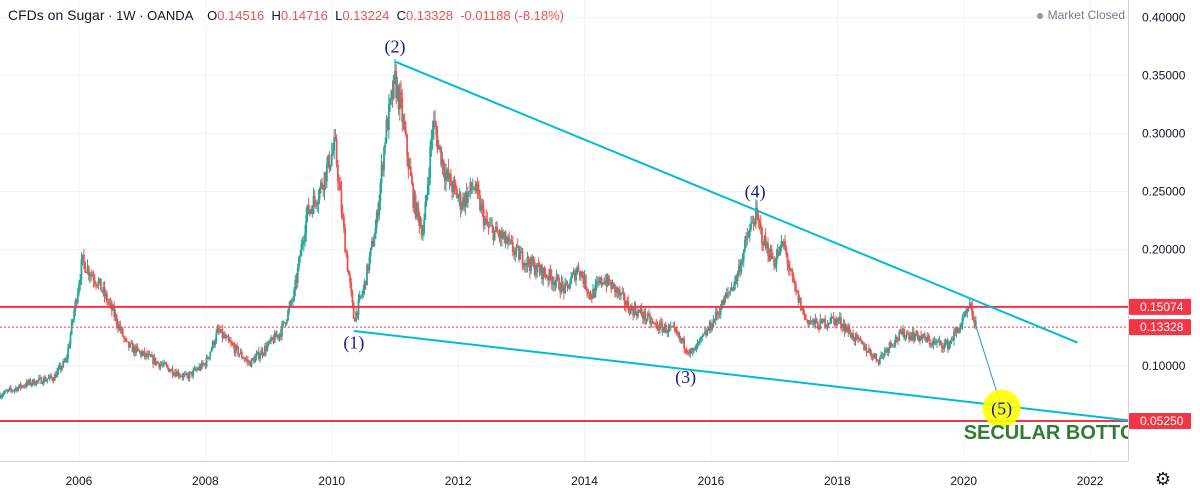  I want to click on wave-5-highlight, so click(1001, 408).